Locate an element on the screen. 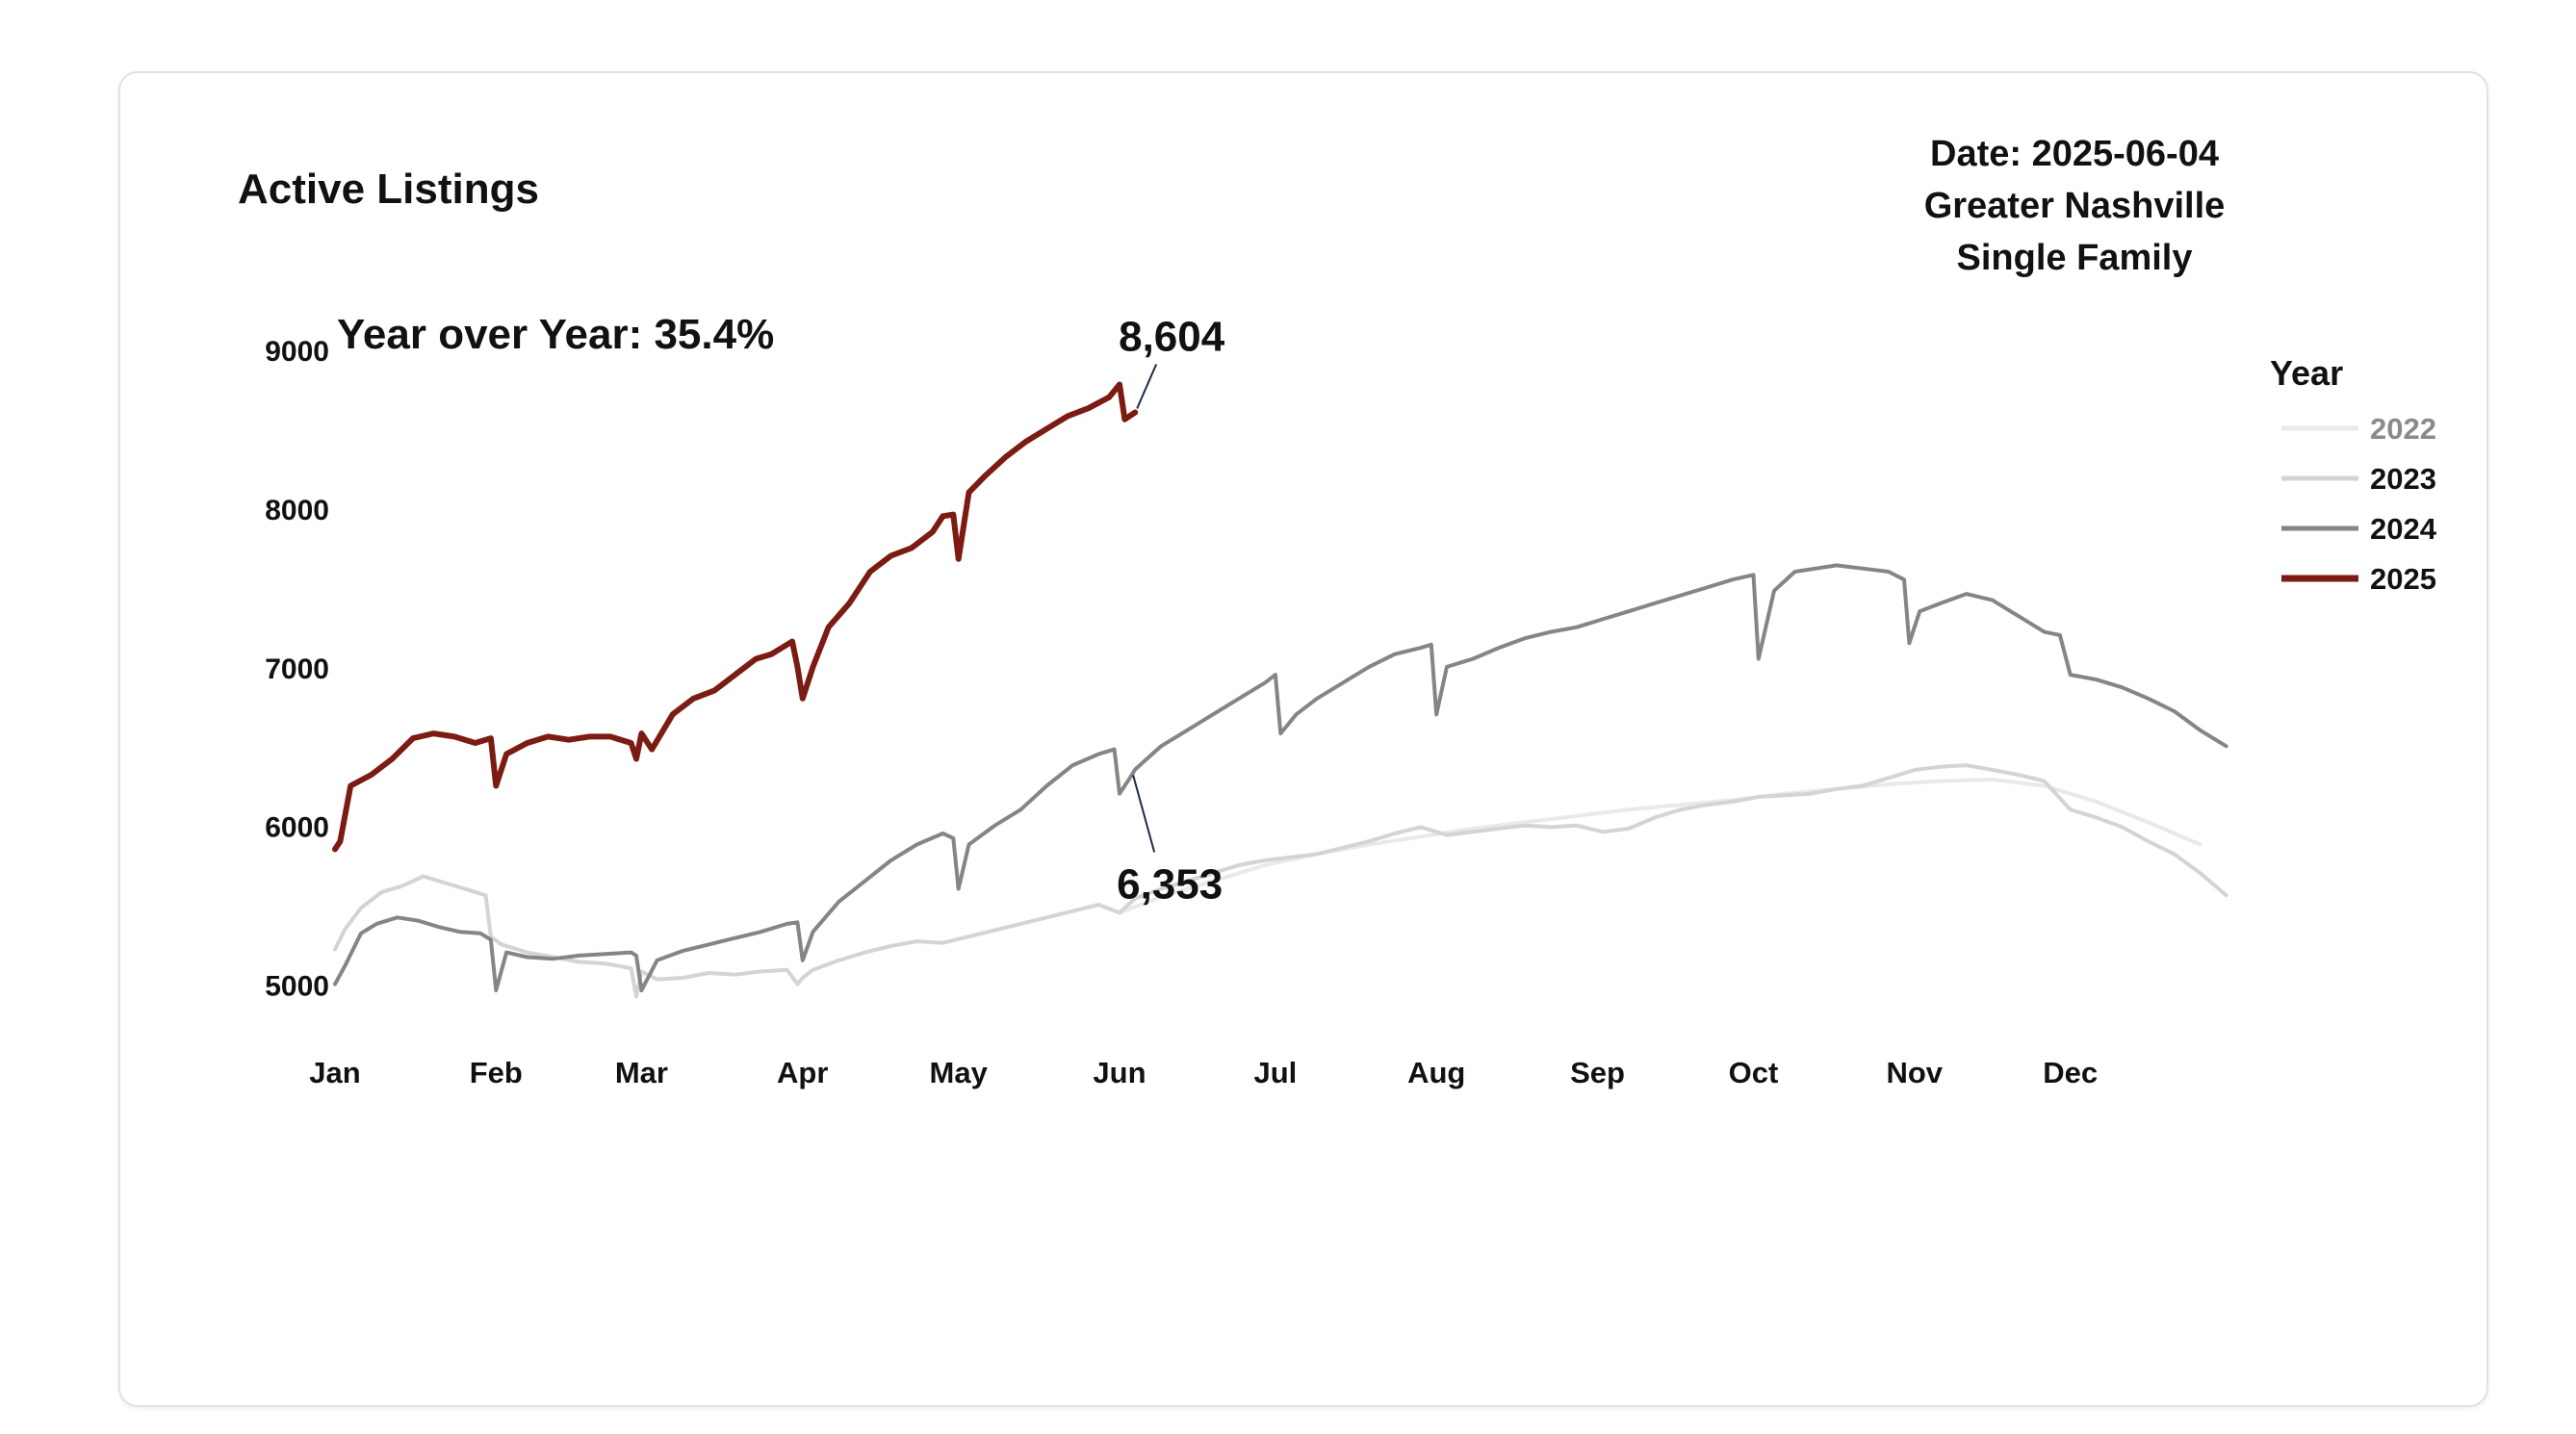  chart-subtitle: Year over Year: 35.4% is located at coordinates (555, 334).